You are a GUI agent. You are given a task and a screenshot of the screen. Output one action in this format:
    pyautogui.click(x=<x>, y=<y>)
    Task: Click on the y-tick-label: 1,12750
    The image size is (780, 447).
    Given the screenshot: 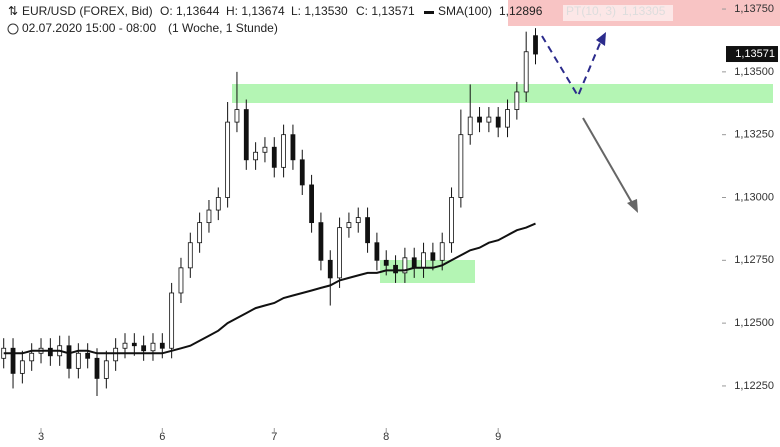 What is the action you would take?
    pyautogui.click(x=754, y=260)
    